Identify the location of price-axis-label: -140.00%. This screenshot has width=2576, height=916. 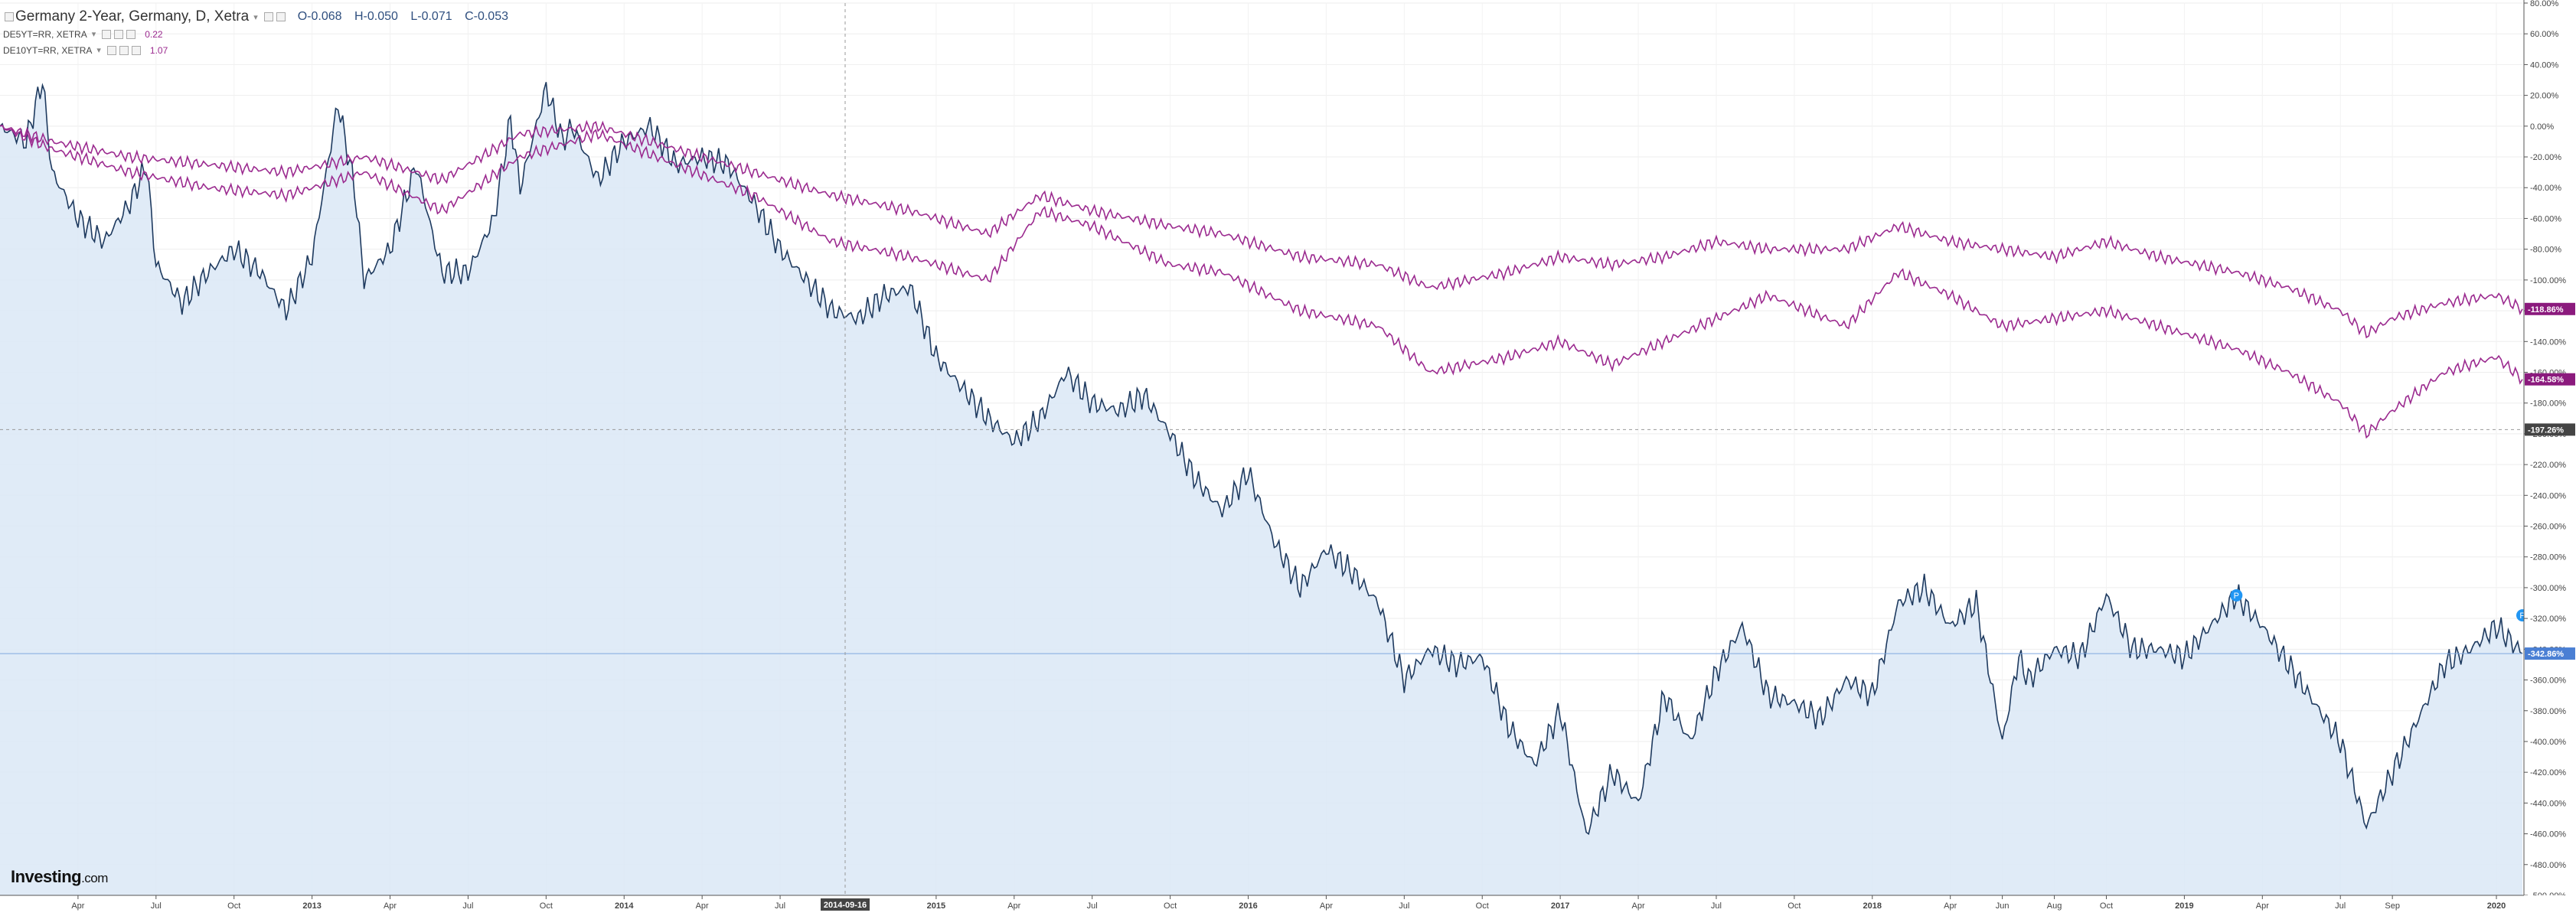
(2548, 342).